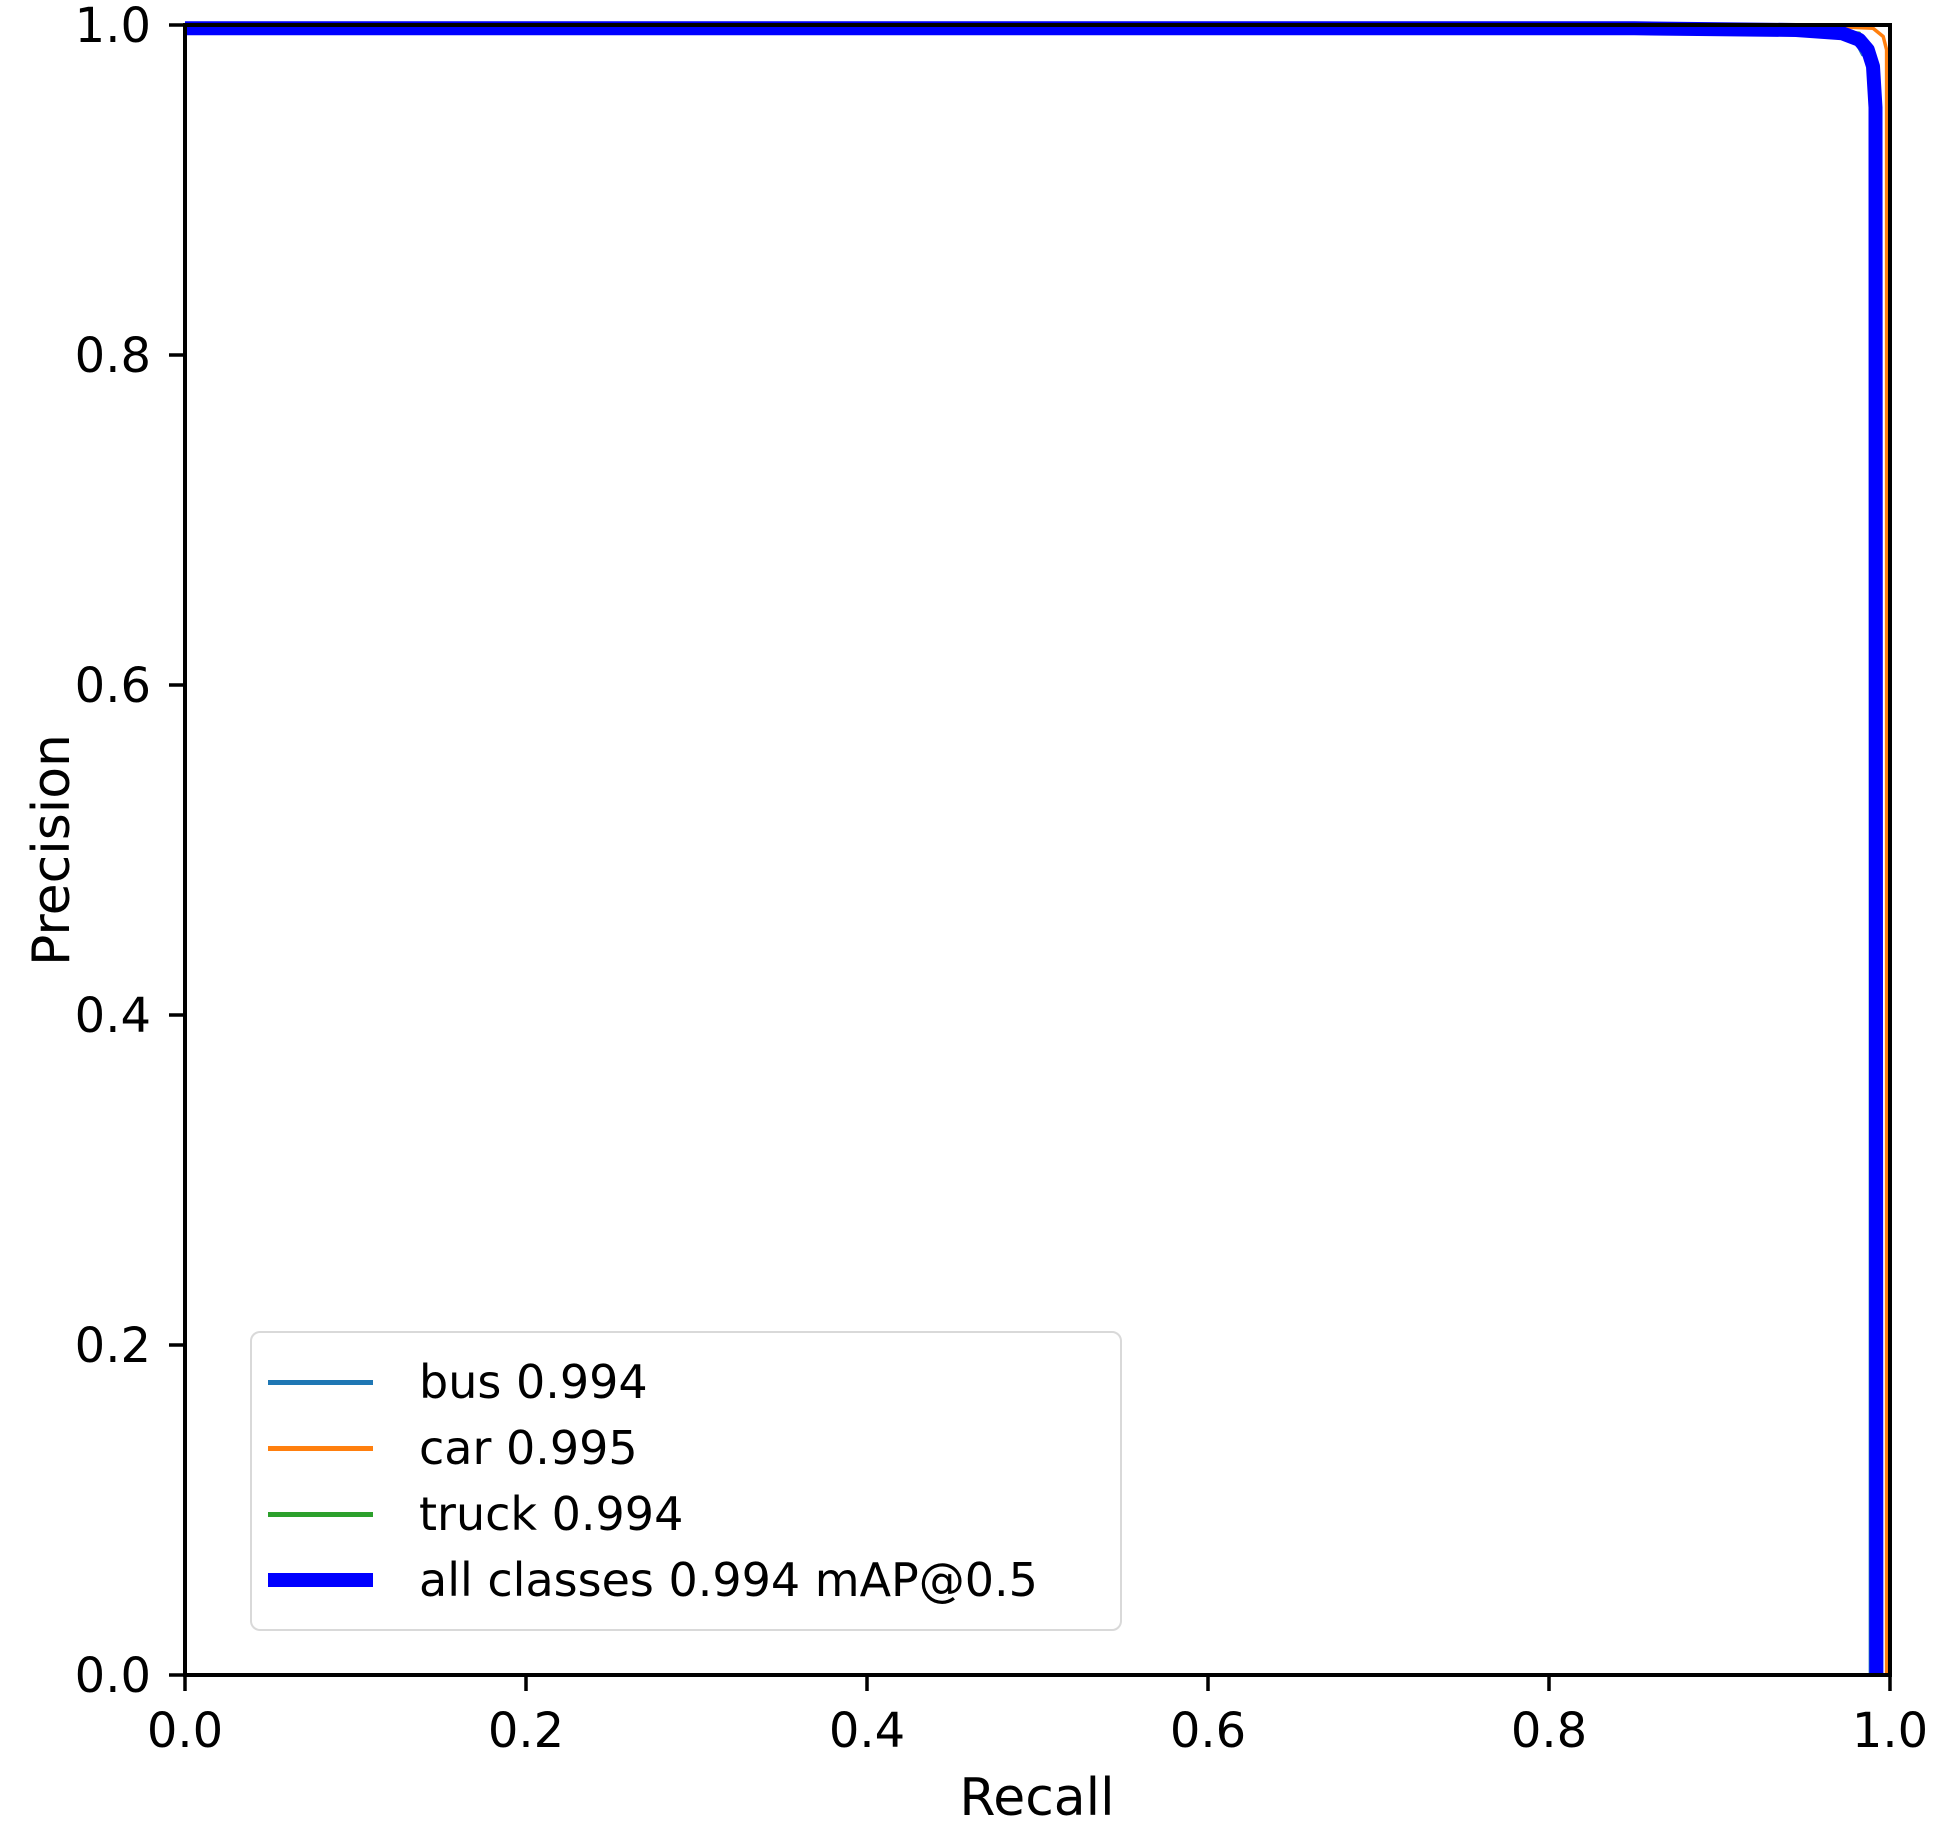  Describe the element at coordinates (113, 27) in the screenshot. I see `y-tick-label: 1.0` at that location.